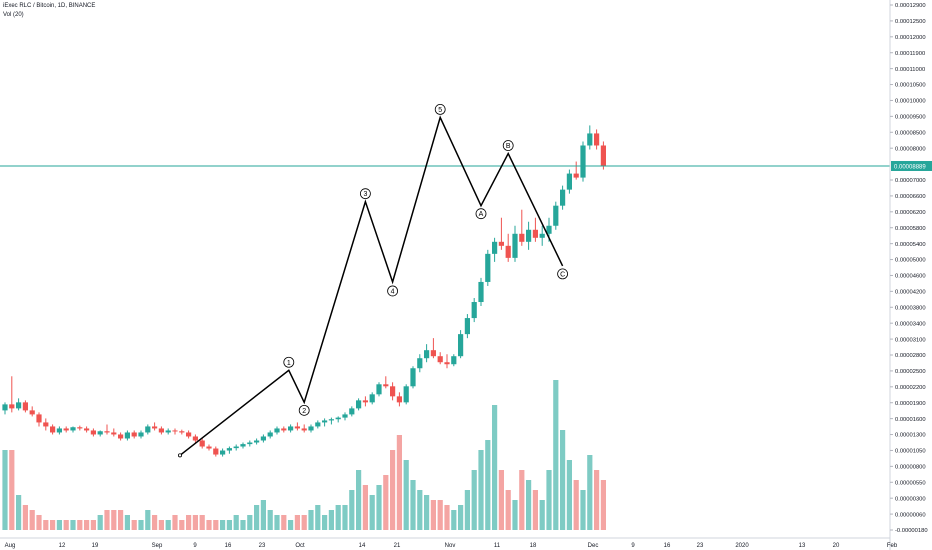 The width and height of the screenshot is (932, 550). Describe the element at coordinates (910, 293) in the screenshot. I see `price-tick-label: 0.00004200` at that location.